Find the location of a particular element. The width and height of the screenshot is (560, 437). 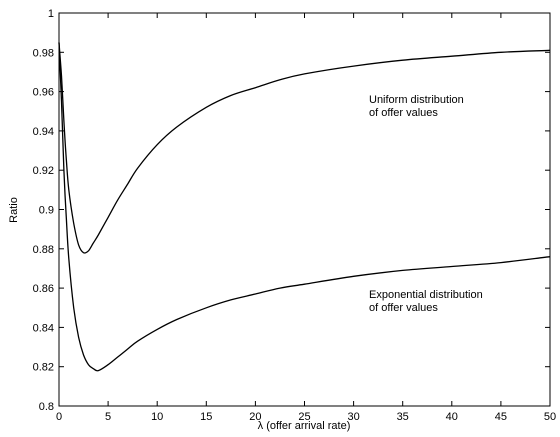

x-tick-label: 40 is located at coordinates (452, 417).